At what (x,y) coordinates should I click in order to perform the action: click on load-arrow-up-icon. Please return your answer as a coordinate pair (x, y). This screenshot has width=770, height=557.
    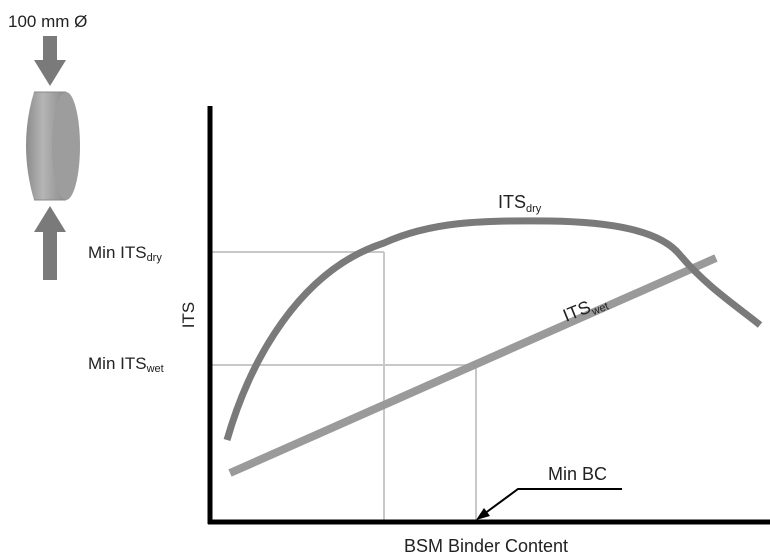
    Looking at the image, I should click on (50, 243).